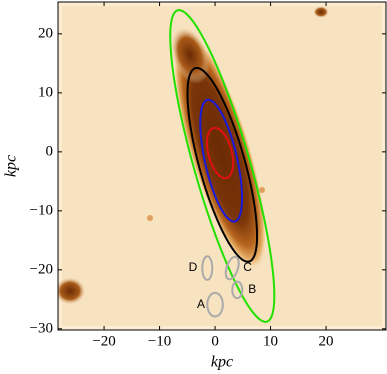 The width and height of the screenshot is (387, 374). I want to click on y-tick-label: 0, so click(50, 151).